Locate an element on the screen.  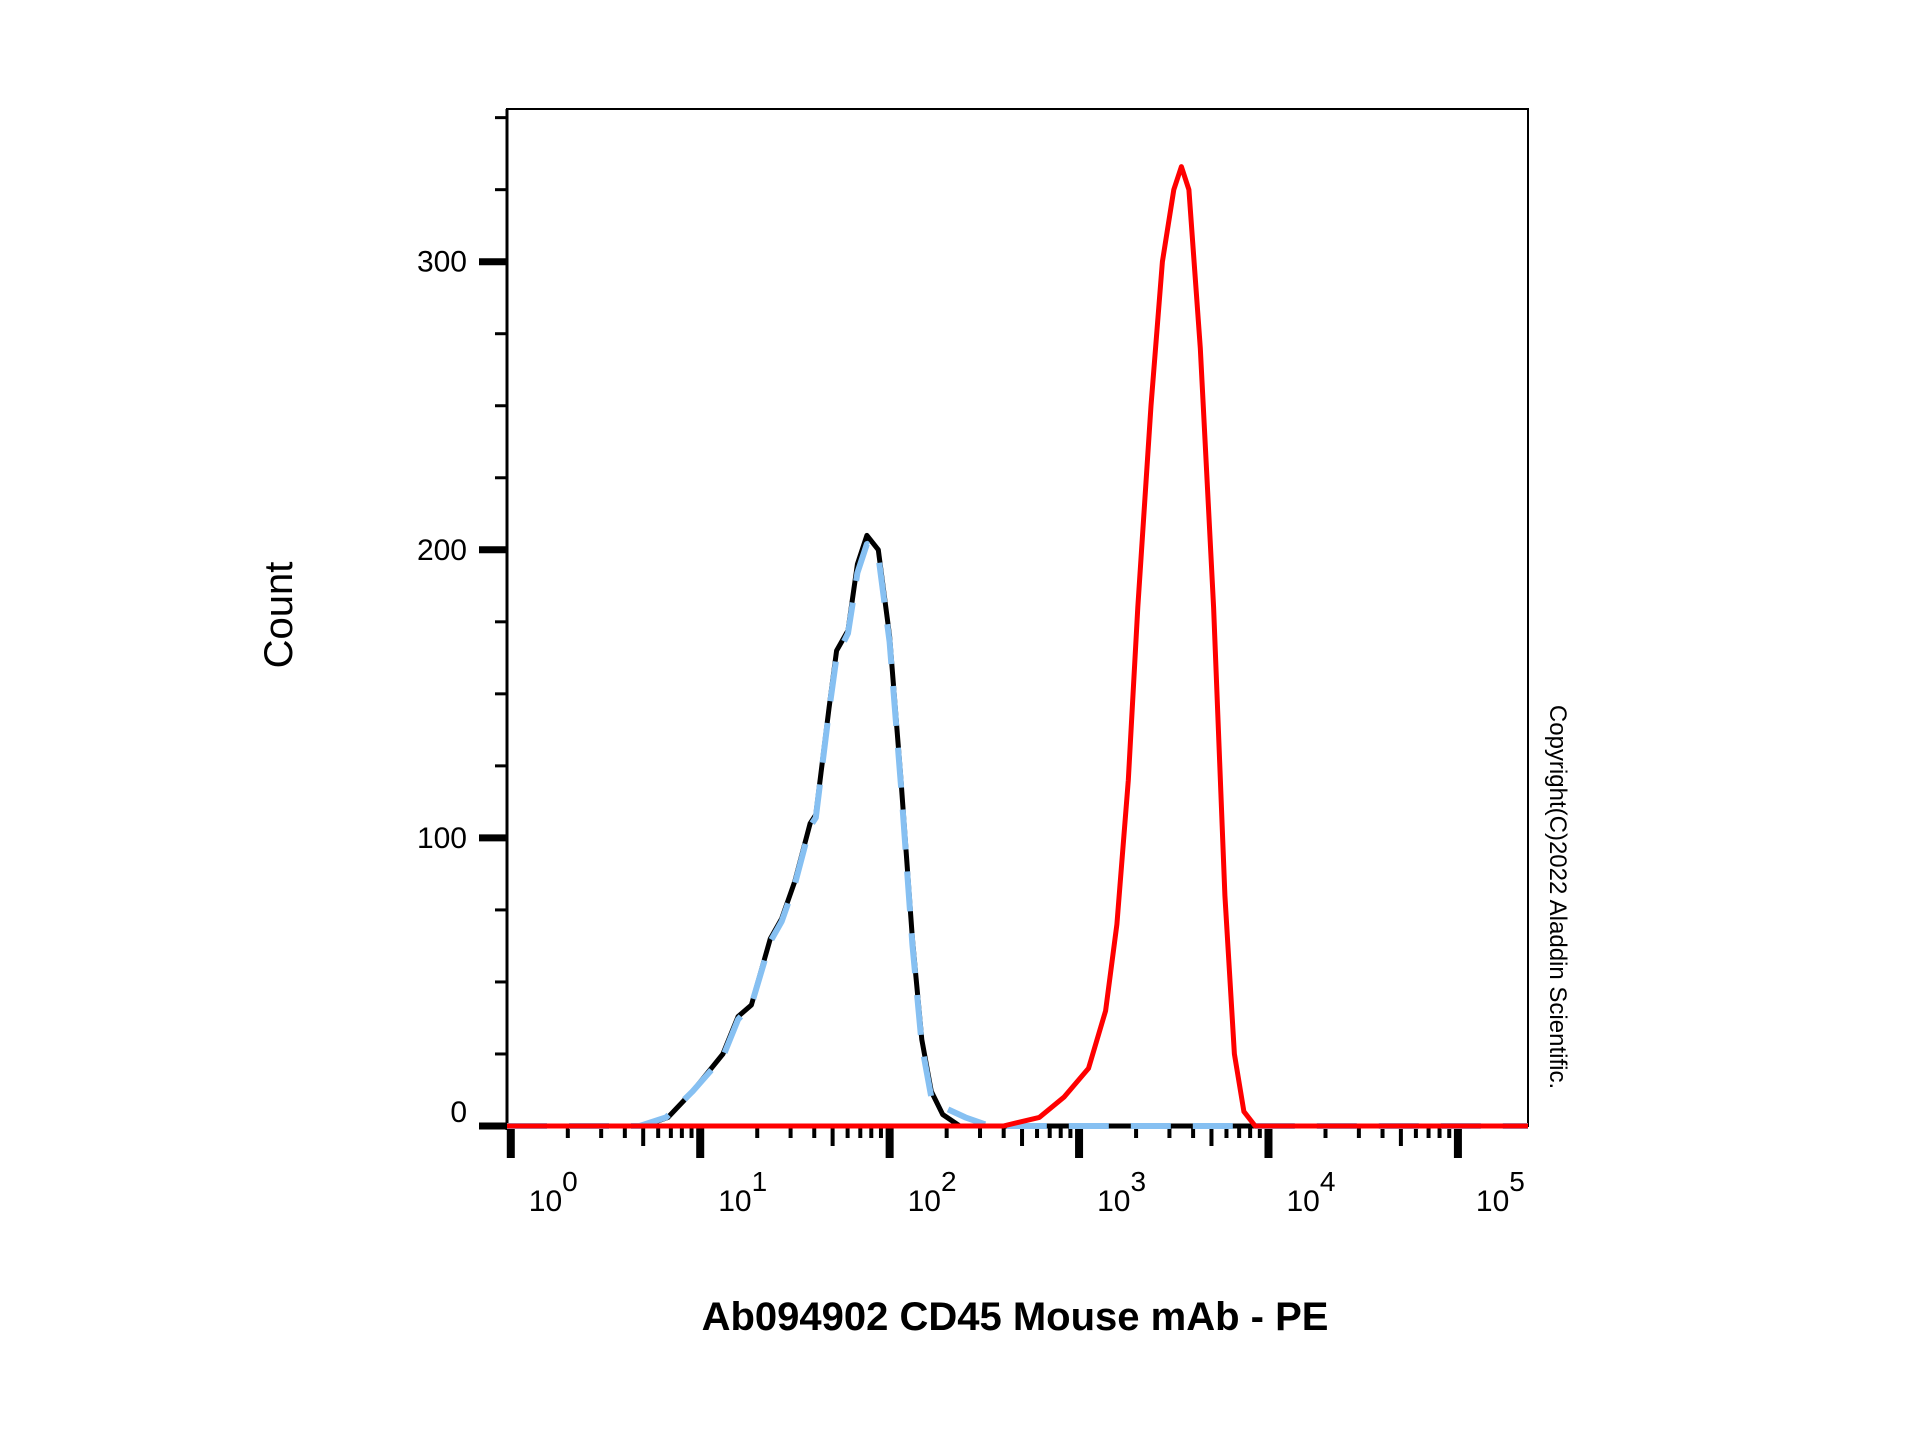
x-tick-exponent: 4 is located at coordinates (1328, 1181).